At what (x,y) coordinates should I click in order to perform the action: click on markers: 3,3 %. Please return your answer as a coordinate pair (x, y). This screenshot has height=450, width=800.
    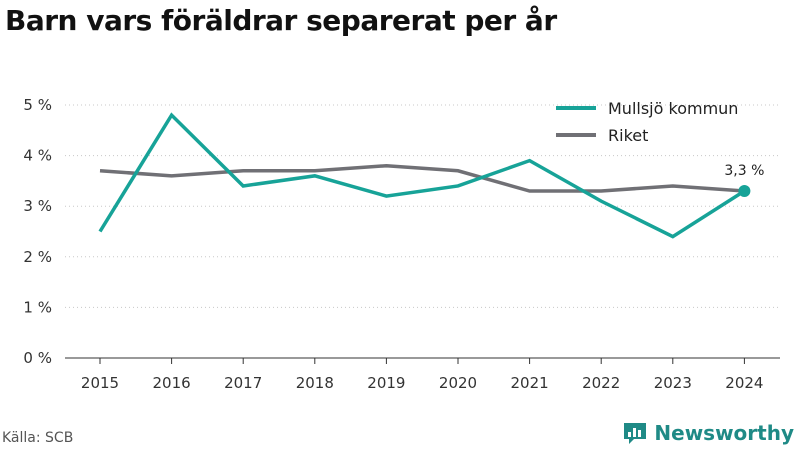
    Looking at the image, I should click on (744, 180).